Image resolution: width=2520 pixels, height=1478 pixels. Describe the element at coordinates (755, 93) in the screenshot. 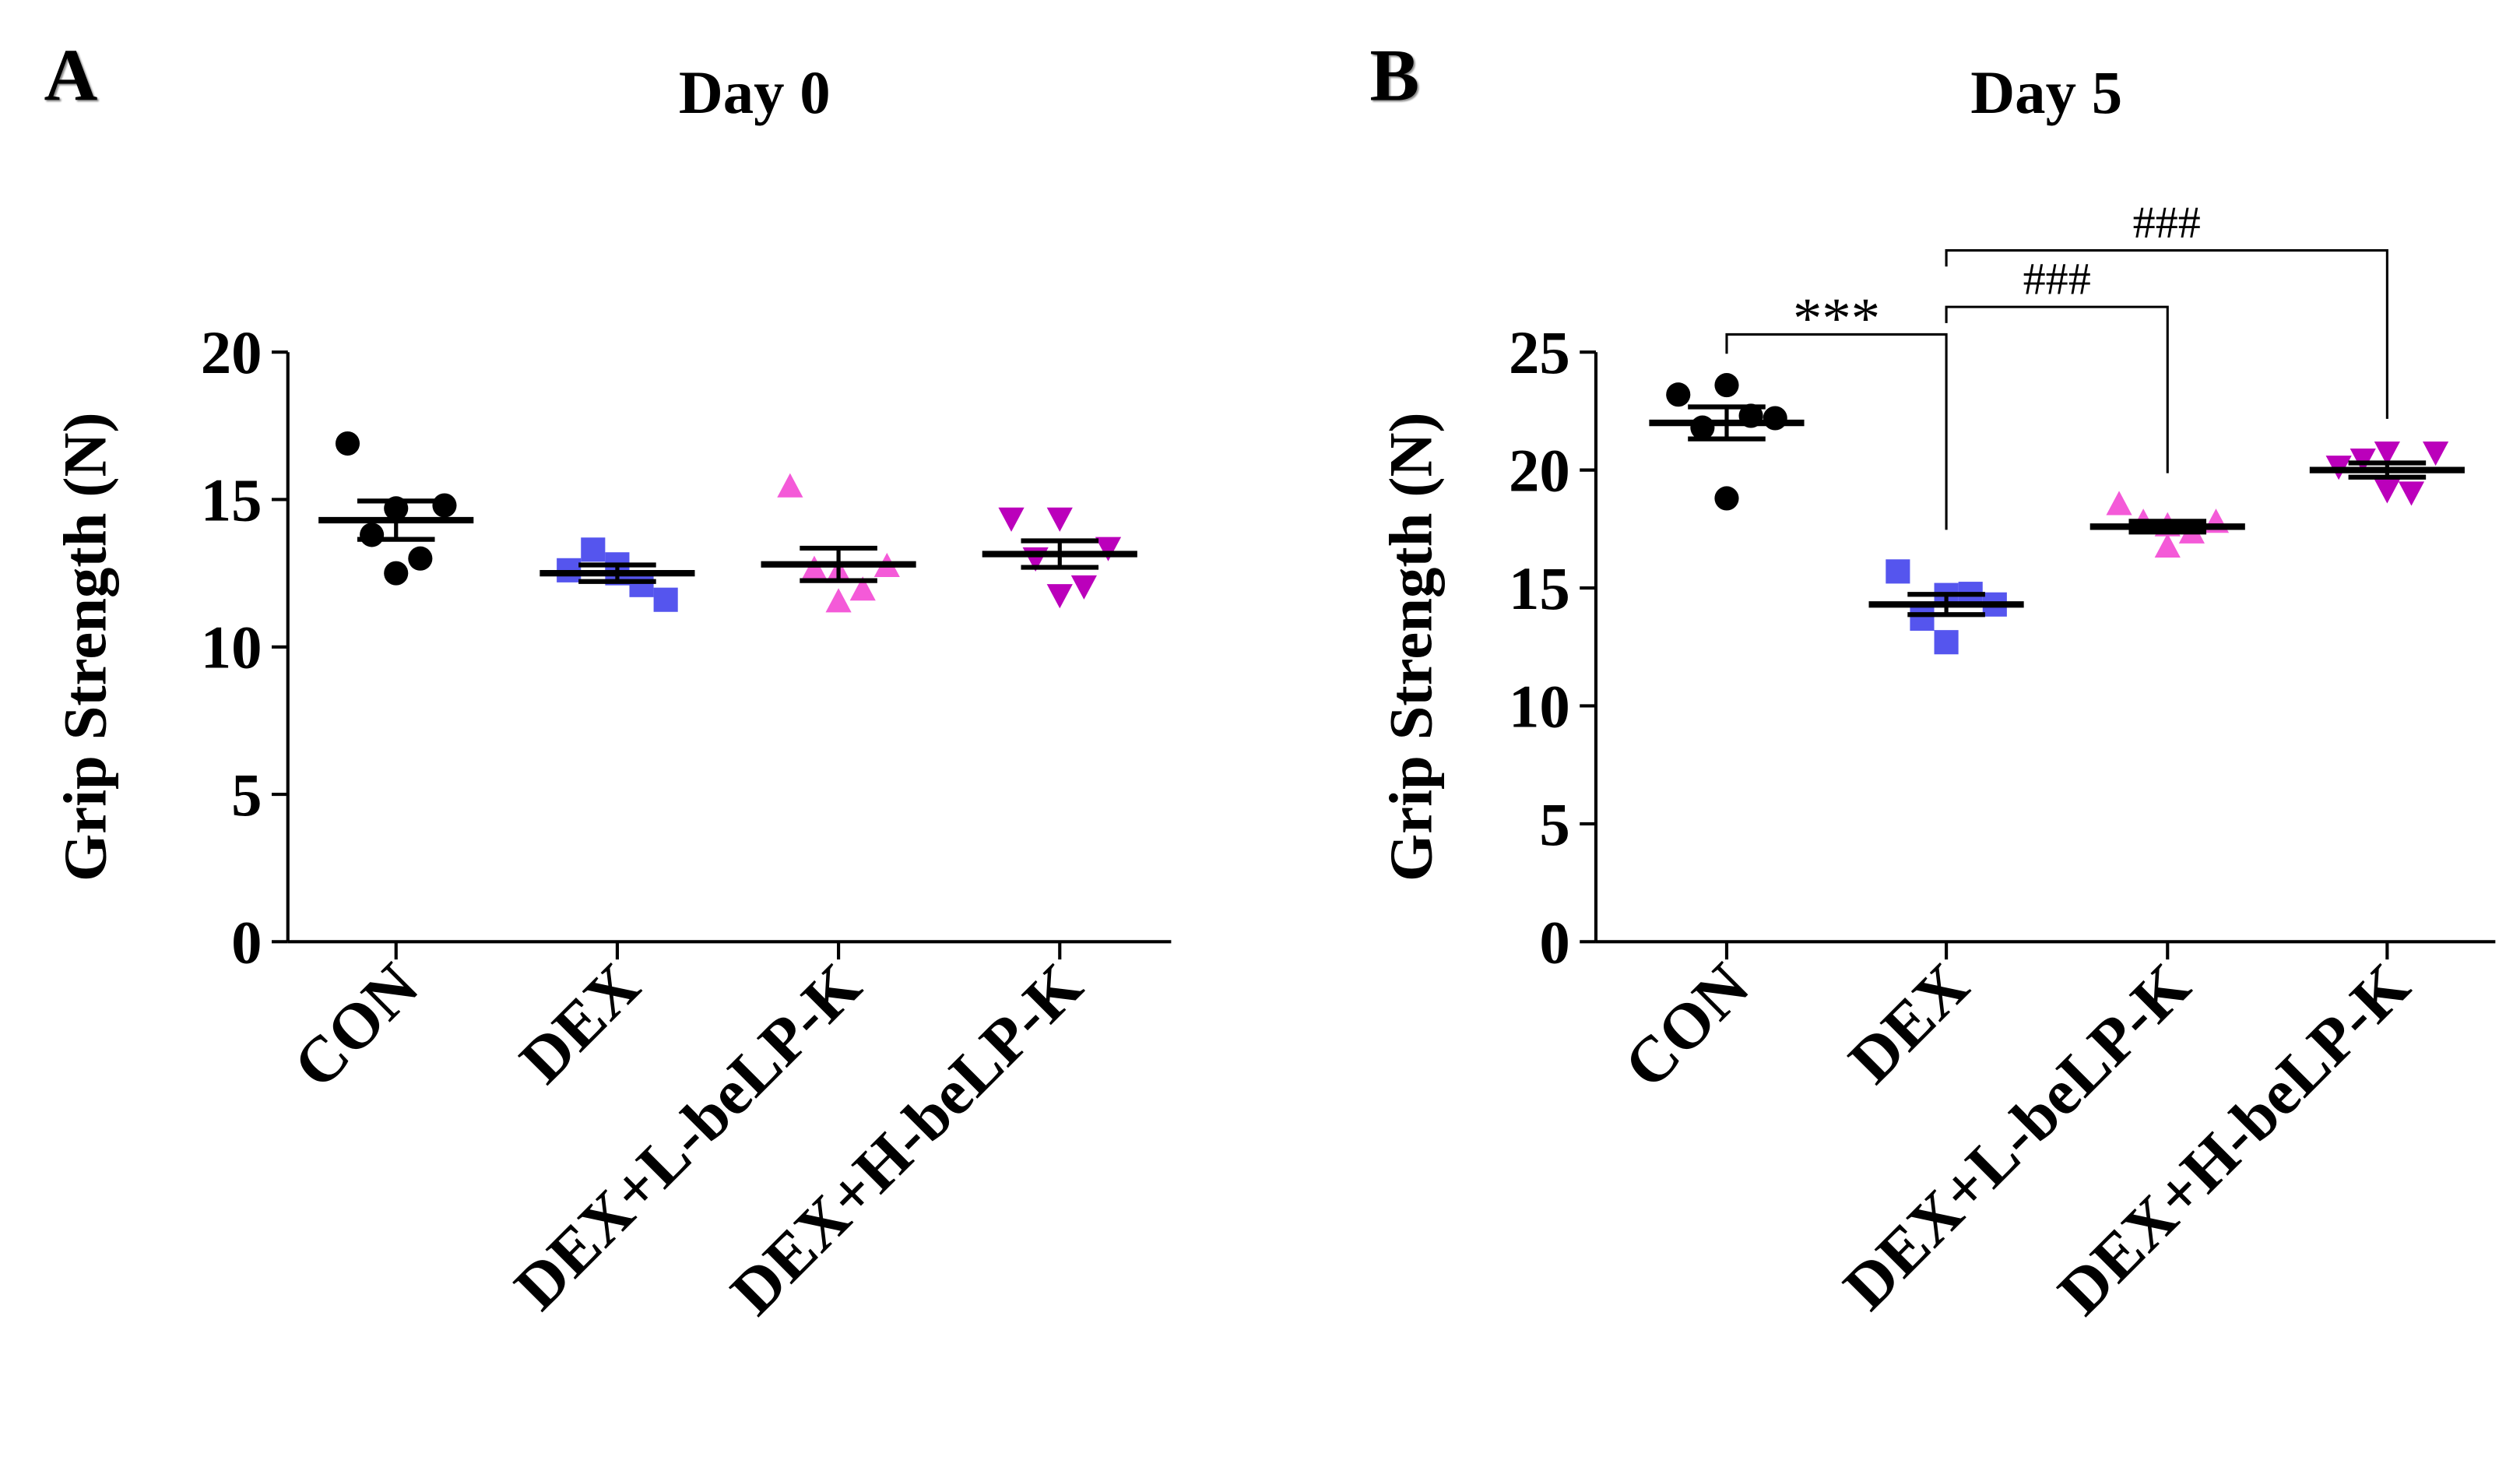

I see `chart-title: Day 0` at that location.